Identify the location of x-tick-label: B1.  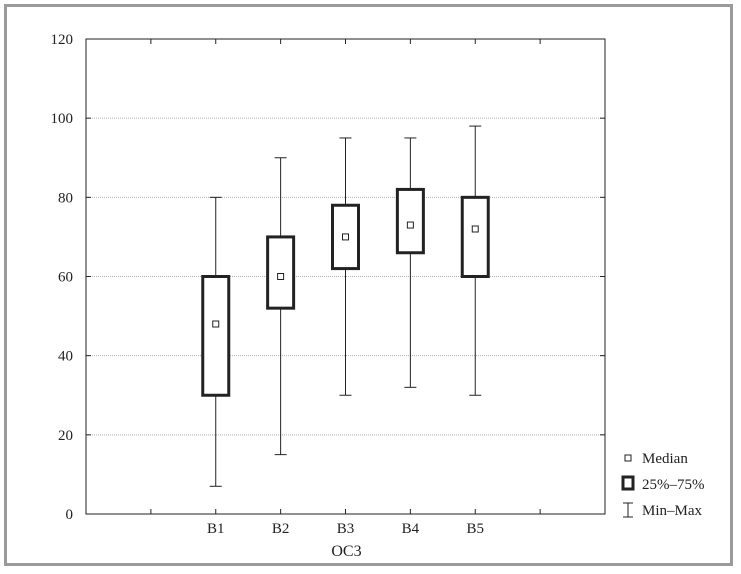
(216, 529).